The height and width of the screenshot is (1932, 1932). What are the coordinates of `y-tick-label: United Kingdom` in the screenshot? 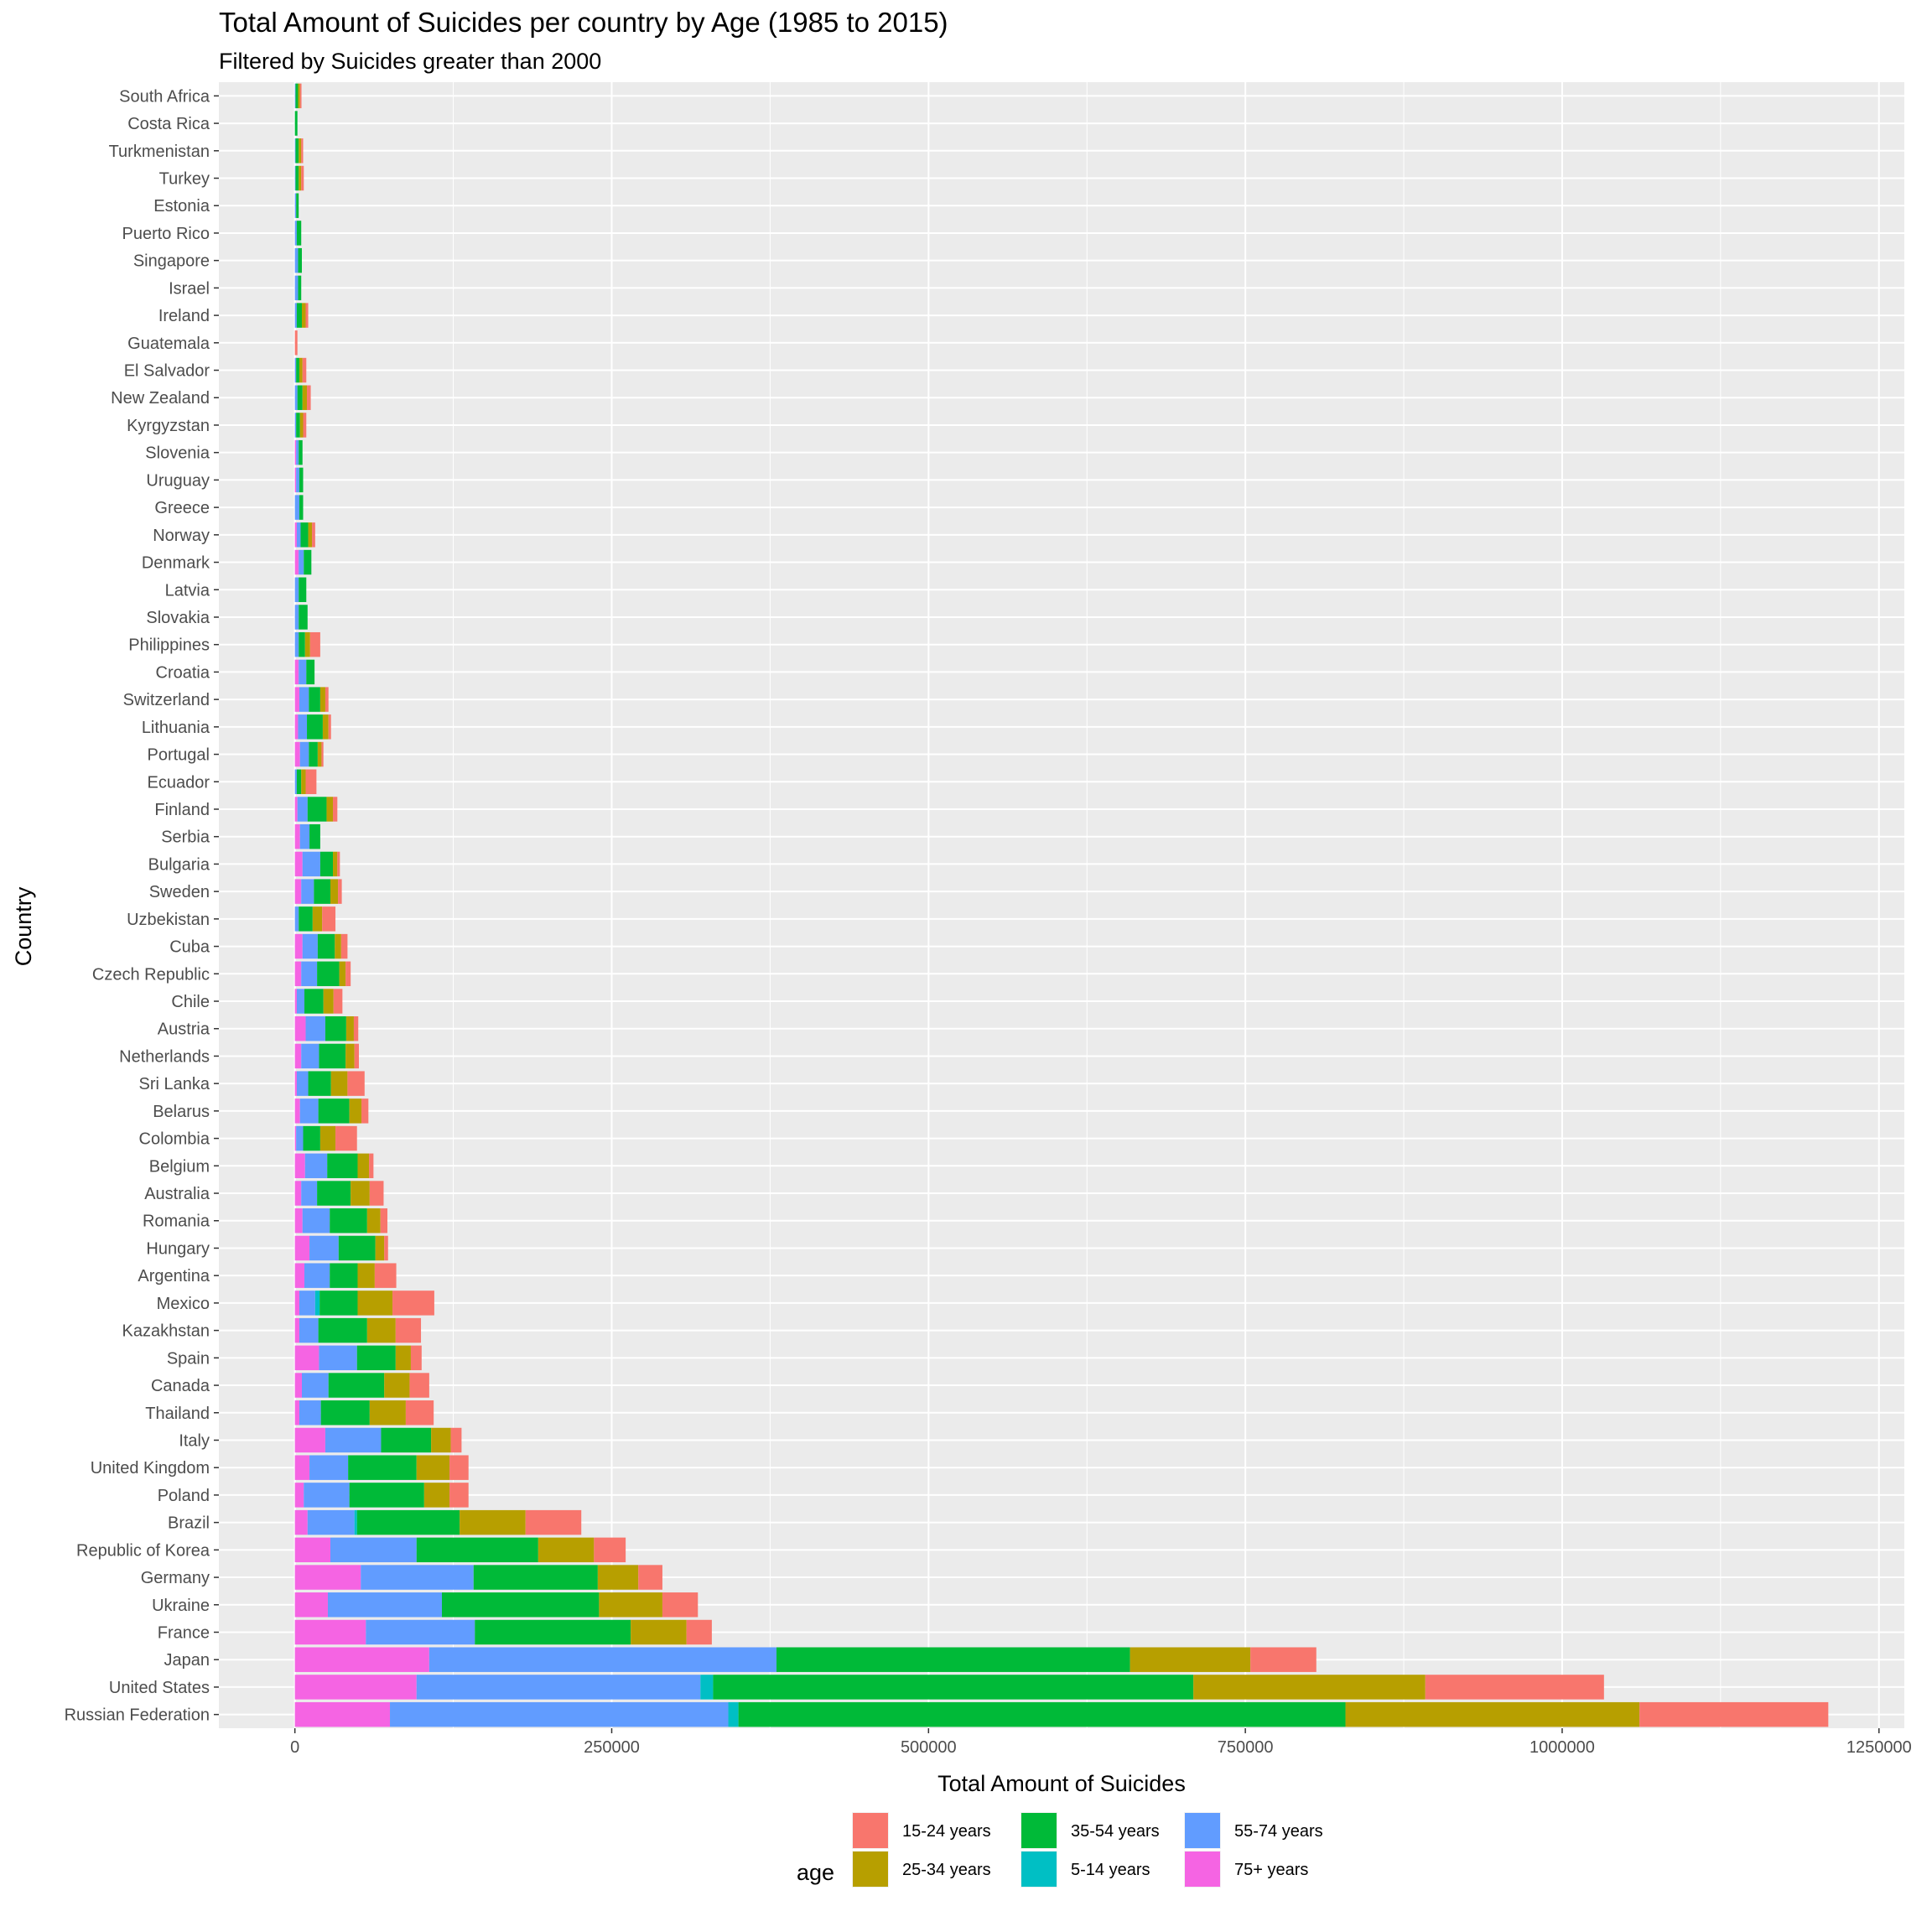 It's located at (150, 1468).